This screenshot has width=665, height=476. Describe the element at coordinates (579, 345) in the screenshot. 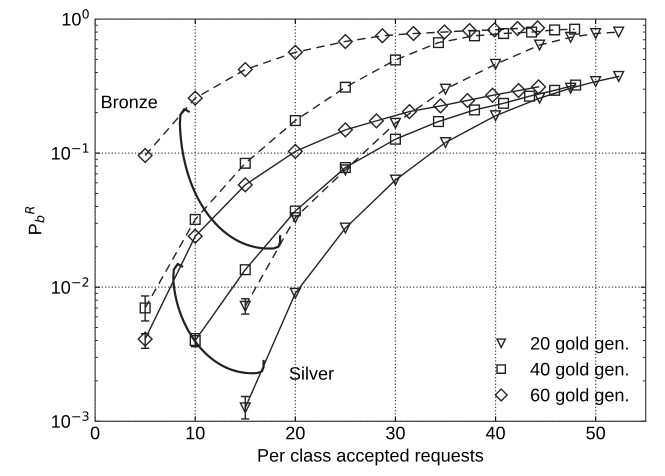

I see `legend-label: 20 gold gen.` at that location.